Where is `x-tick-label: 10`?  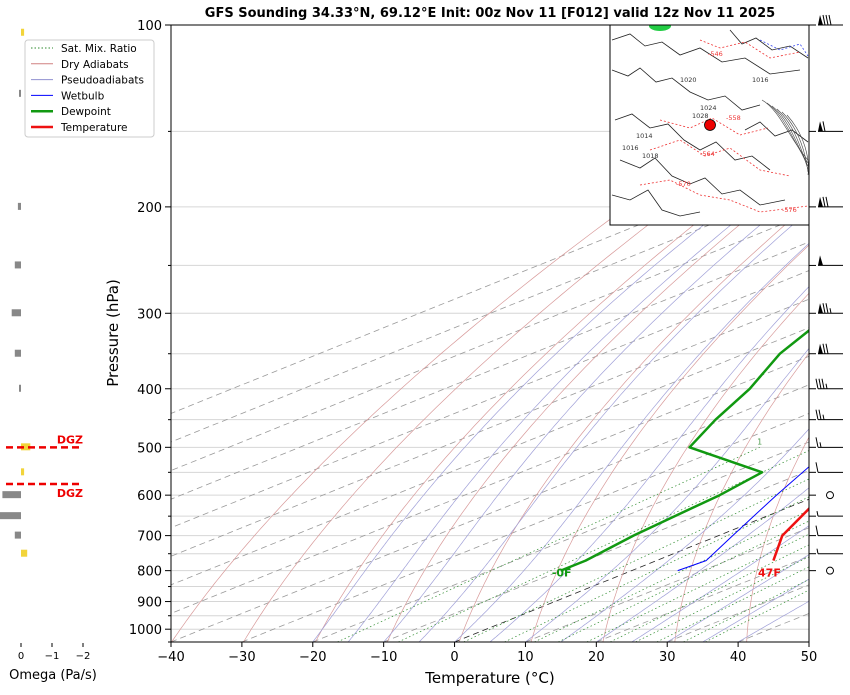
x-tick-label: 10 is located at coordinates (525, 657).